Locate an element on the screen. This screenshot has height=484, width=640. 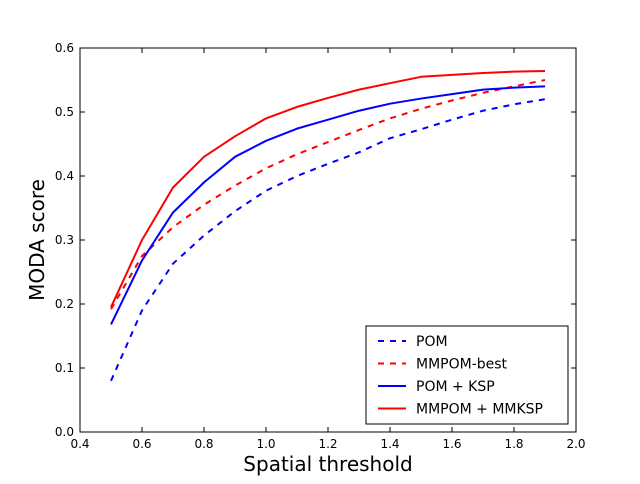
y-tick-label: 0.1 is located at coordinates (64, 368).